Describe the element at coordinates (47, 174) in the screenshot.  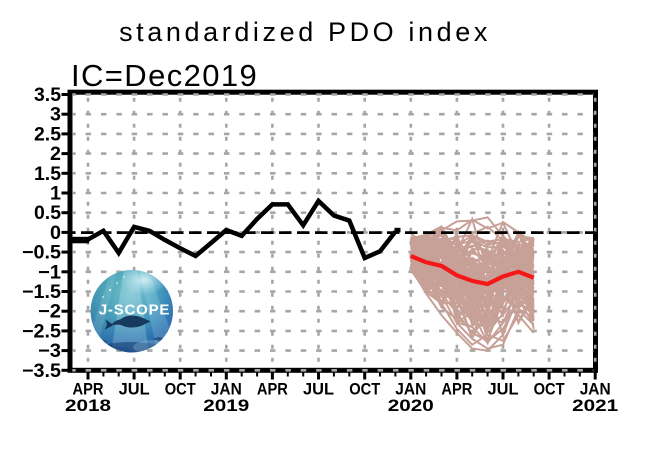
I see `svg-text: 1.5` at that location.